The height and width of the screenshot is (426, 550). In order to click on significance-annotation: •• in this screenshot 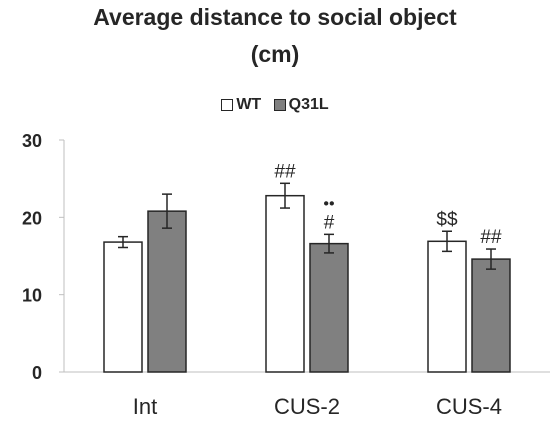, I will do `click(328, 203)`.